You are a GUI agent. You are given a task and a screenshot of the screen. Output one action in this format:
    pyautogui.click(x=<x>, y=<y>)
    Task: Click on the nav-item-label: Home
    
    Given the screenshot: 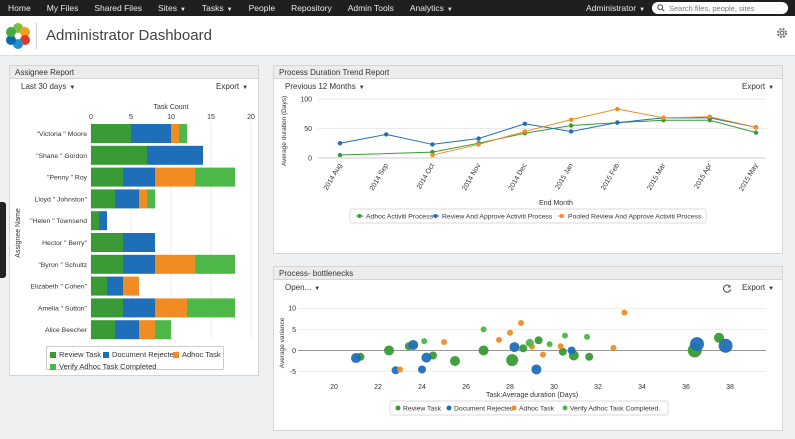 What is the action you would take?
    pyautogui.click(x=19, y=8)
    